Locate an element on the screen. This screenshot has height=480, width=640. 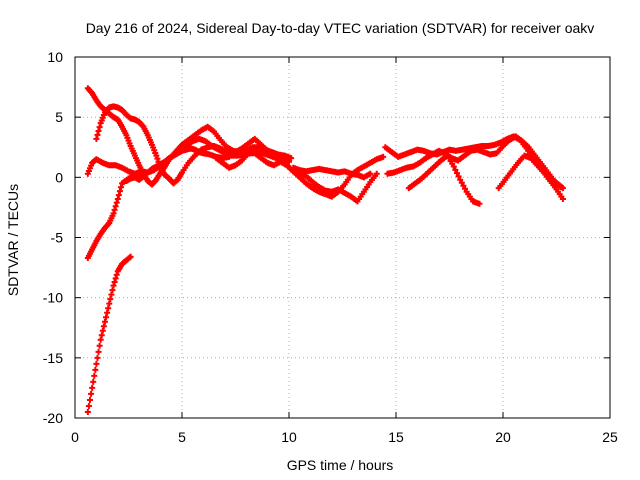
x-tick-label: 25 is located at coordinates (610, 437).